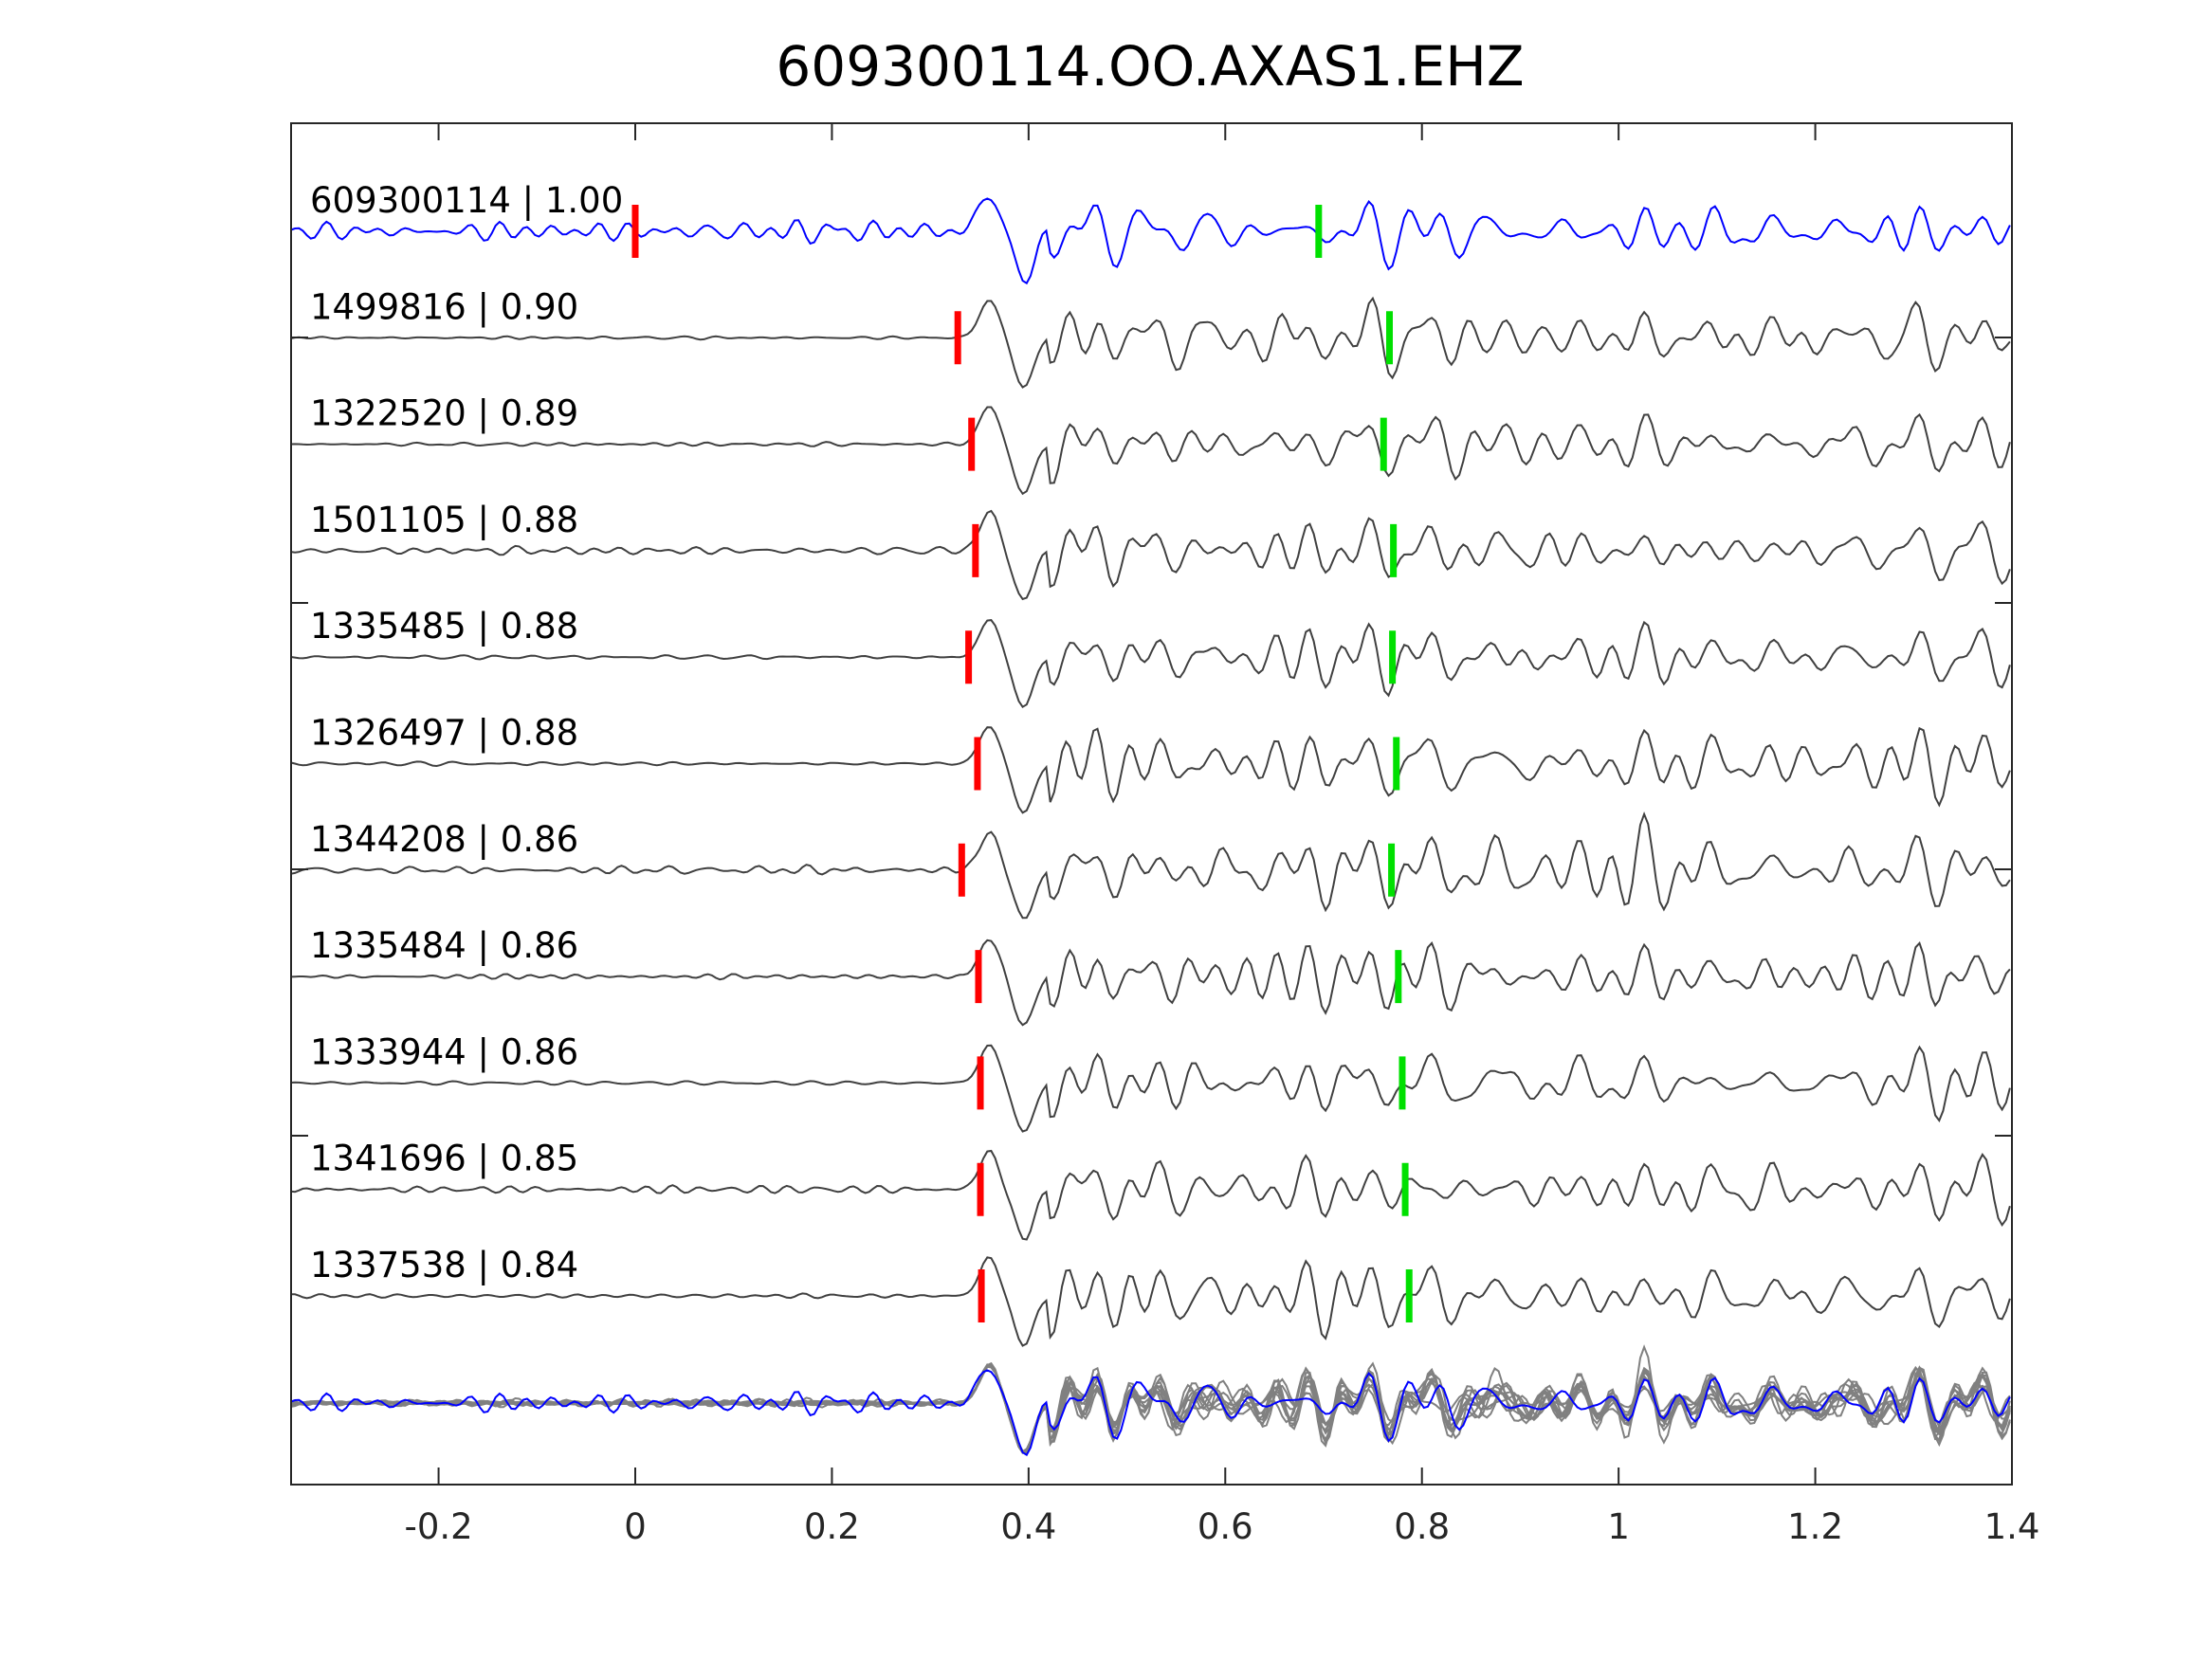 The height and width of the screenshot is (1659, 2212). I want to click on trace-label: 1335485 | 0.88, so click(444, 626).